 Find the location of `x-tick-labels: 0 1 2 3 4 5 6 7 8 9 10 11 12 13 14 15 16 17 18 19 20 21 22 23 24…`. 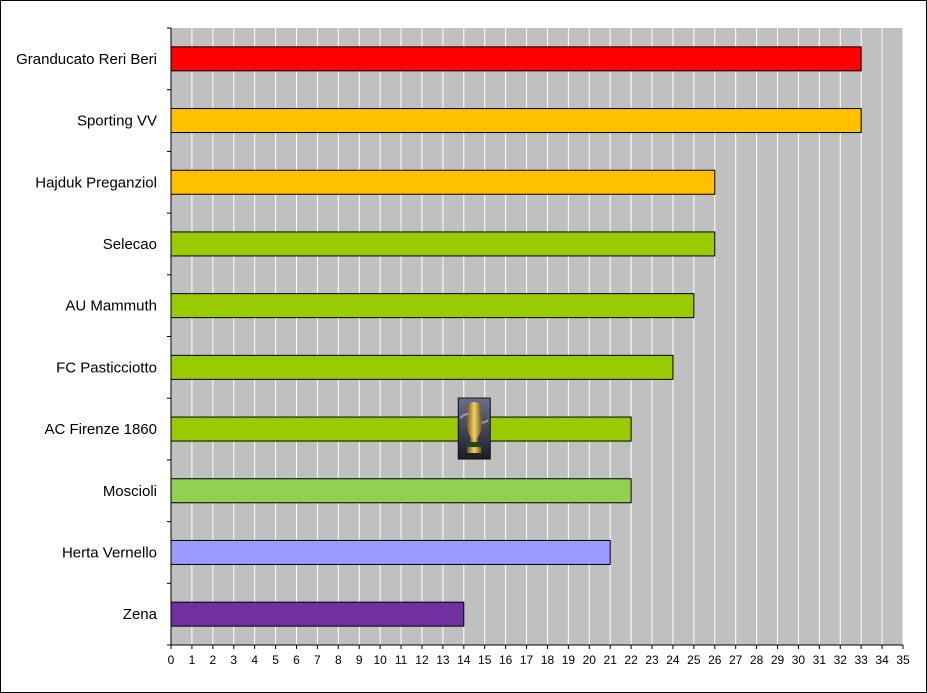

x-tick-labels: 0 1 2 3 4 5 6 7 8 9 10 11 12 13 14 15 16 17 18 19 20 21 22 23 24… is located at coordinates (539, 660).